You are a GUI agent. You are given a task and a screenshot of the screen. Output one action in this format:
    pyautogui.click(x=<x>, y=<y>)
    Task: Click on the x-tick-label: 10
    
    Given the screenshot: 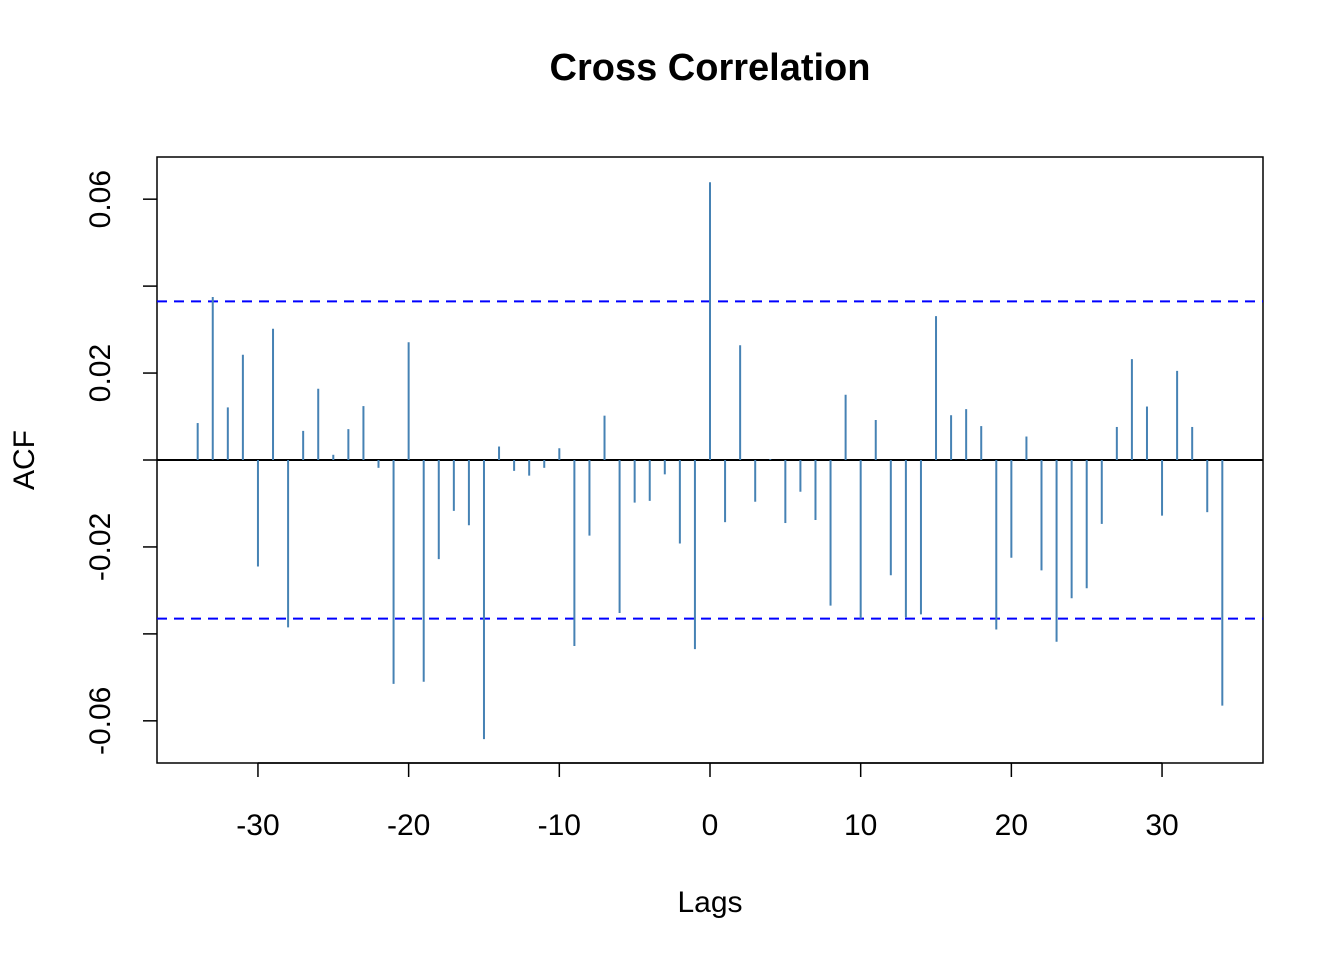 What is the action you would take?
    pyautogui.click(x=860, y=825)
    